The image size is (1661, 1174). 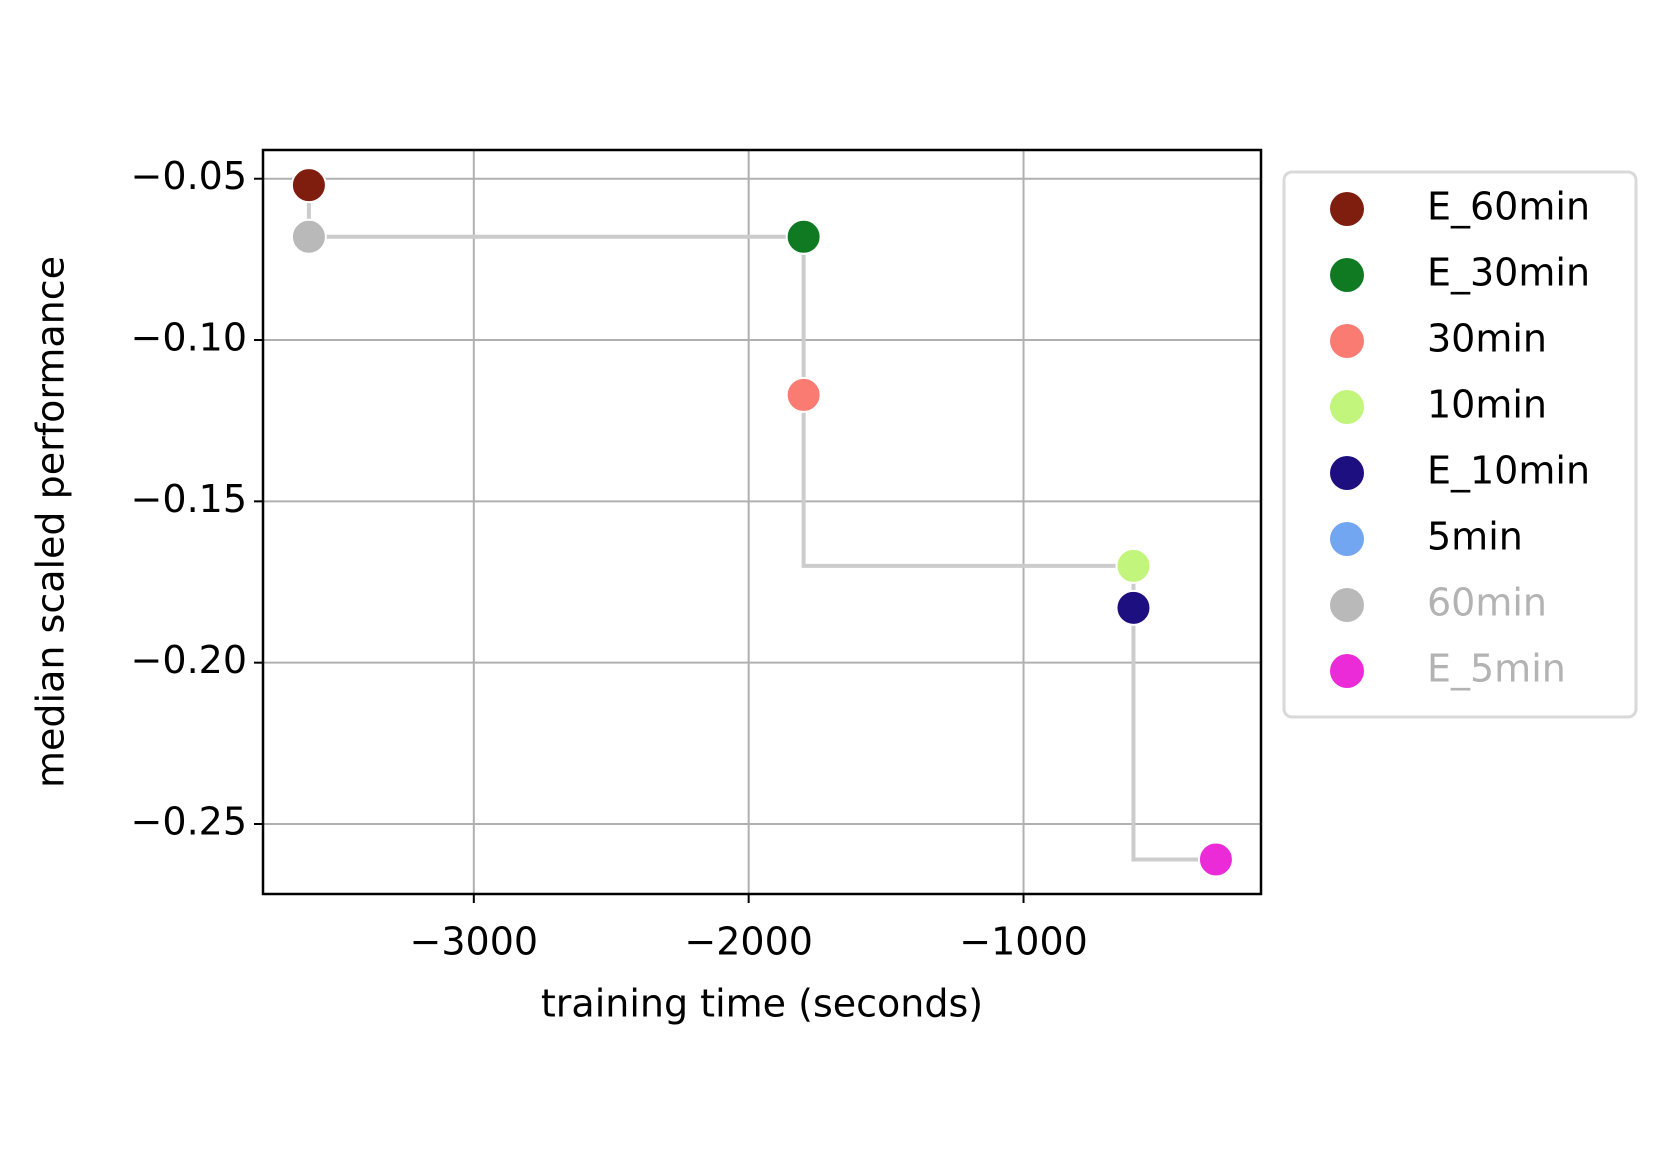 What do you see at coordinates (748, 942) in the screenshot?
I see `x-tick-label: −2000` at bounding box center [748, 942].